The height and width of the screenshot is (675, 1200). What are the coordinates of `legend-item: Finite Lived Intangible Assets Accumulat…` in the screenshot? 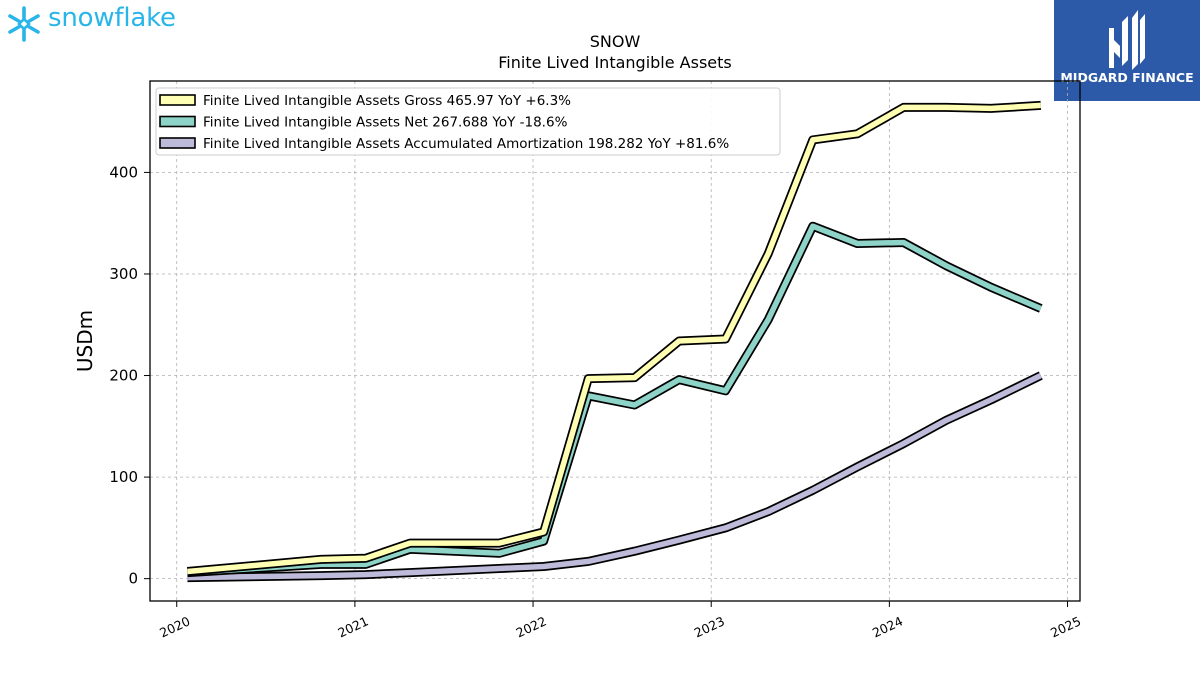 It's located at (444, 144).